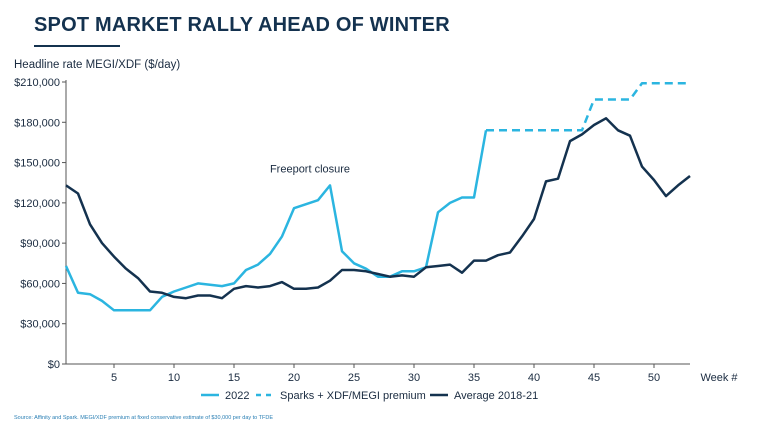 The height and width of the screenshot is (430, 773). What do you see at coordinates (234, 378) in the screenshot?
I see `x-tick-label: 15` at bounding box center [234, 378].